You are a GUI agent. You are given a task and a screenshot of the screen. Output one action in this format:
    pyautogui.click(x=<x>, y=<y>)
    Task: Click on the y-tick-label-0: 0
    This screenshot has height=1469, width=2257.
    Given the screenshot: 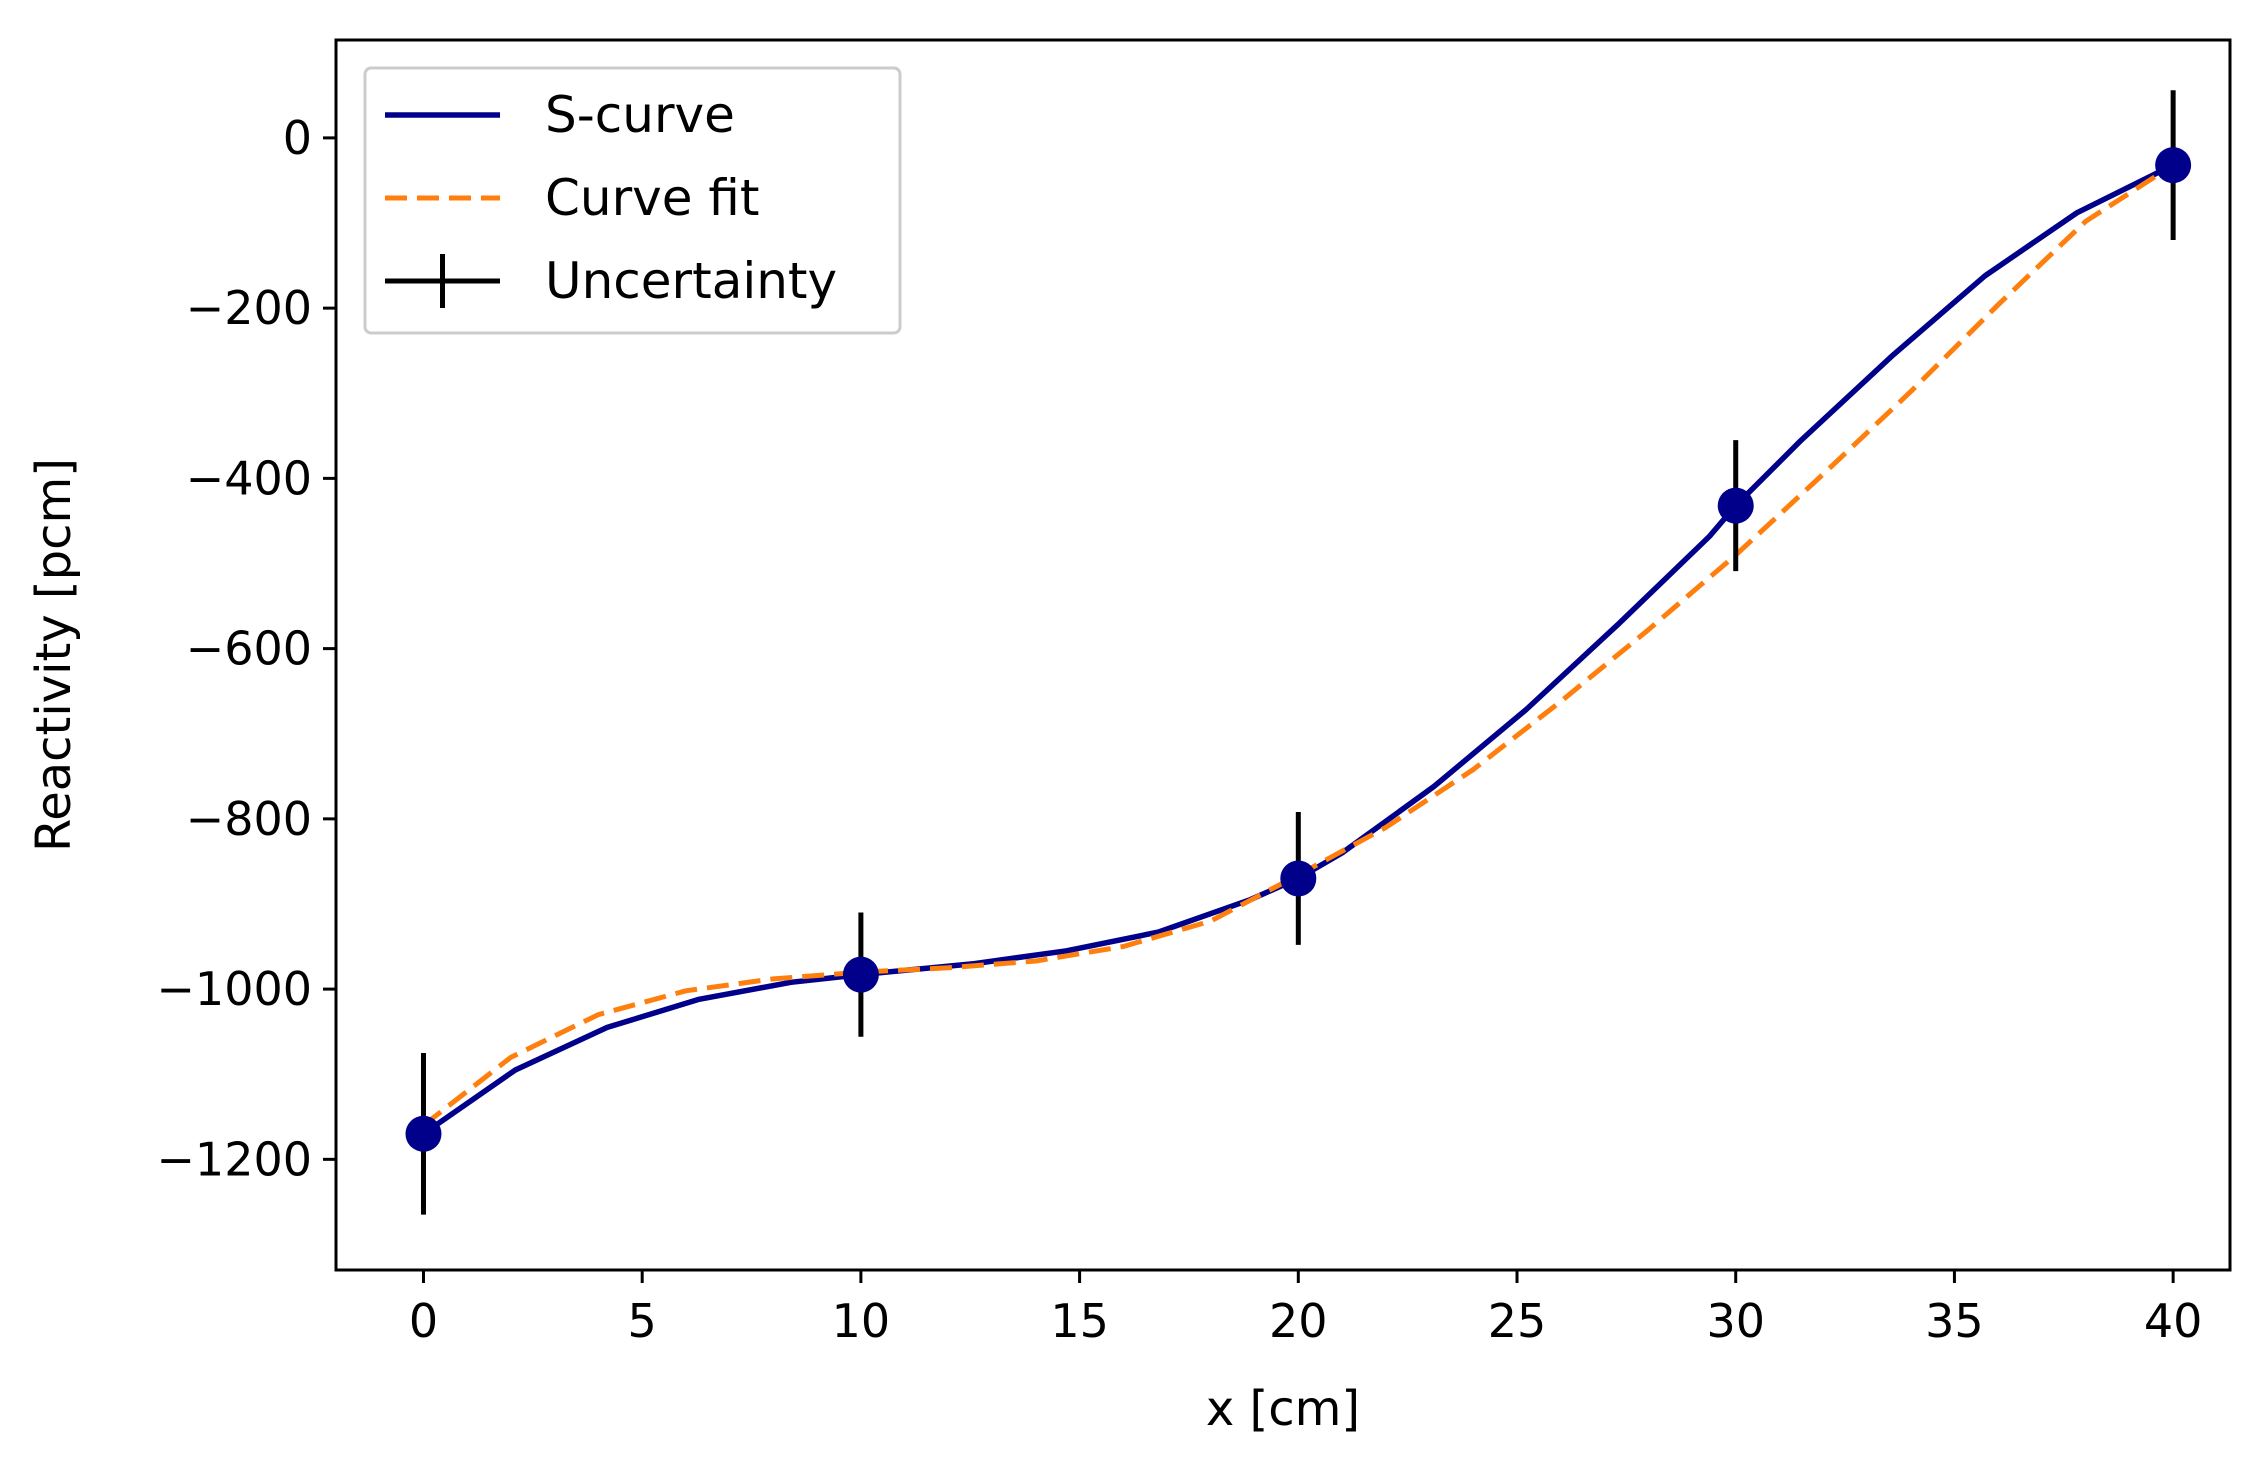 What is the action you would take?
    pyautogui.click(x=297, y=138)
    